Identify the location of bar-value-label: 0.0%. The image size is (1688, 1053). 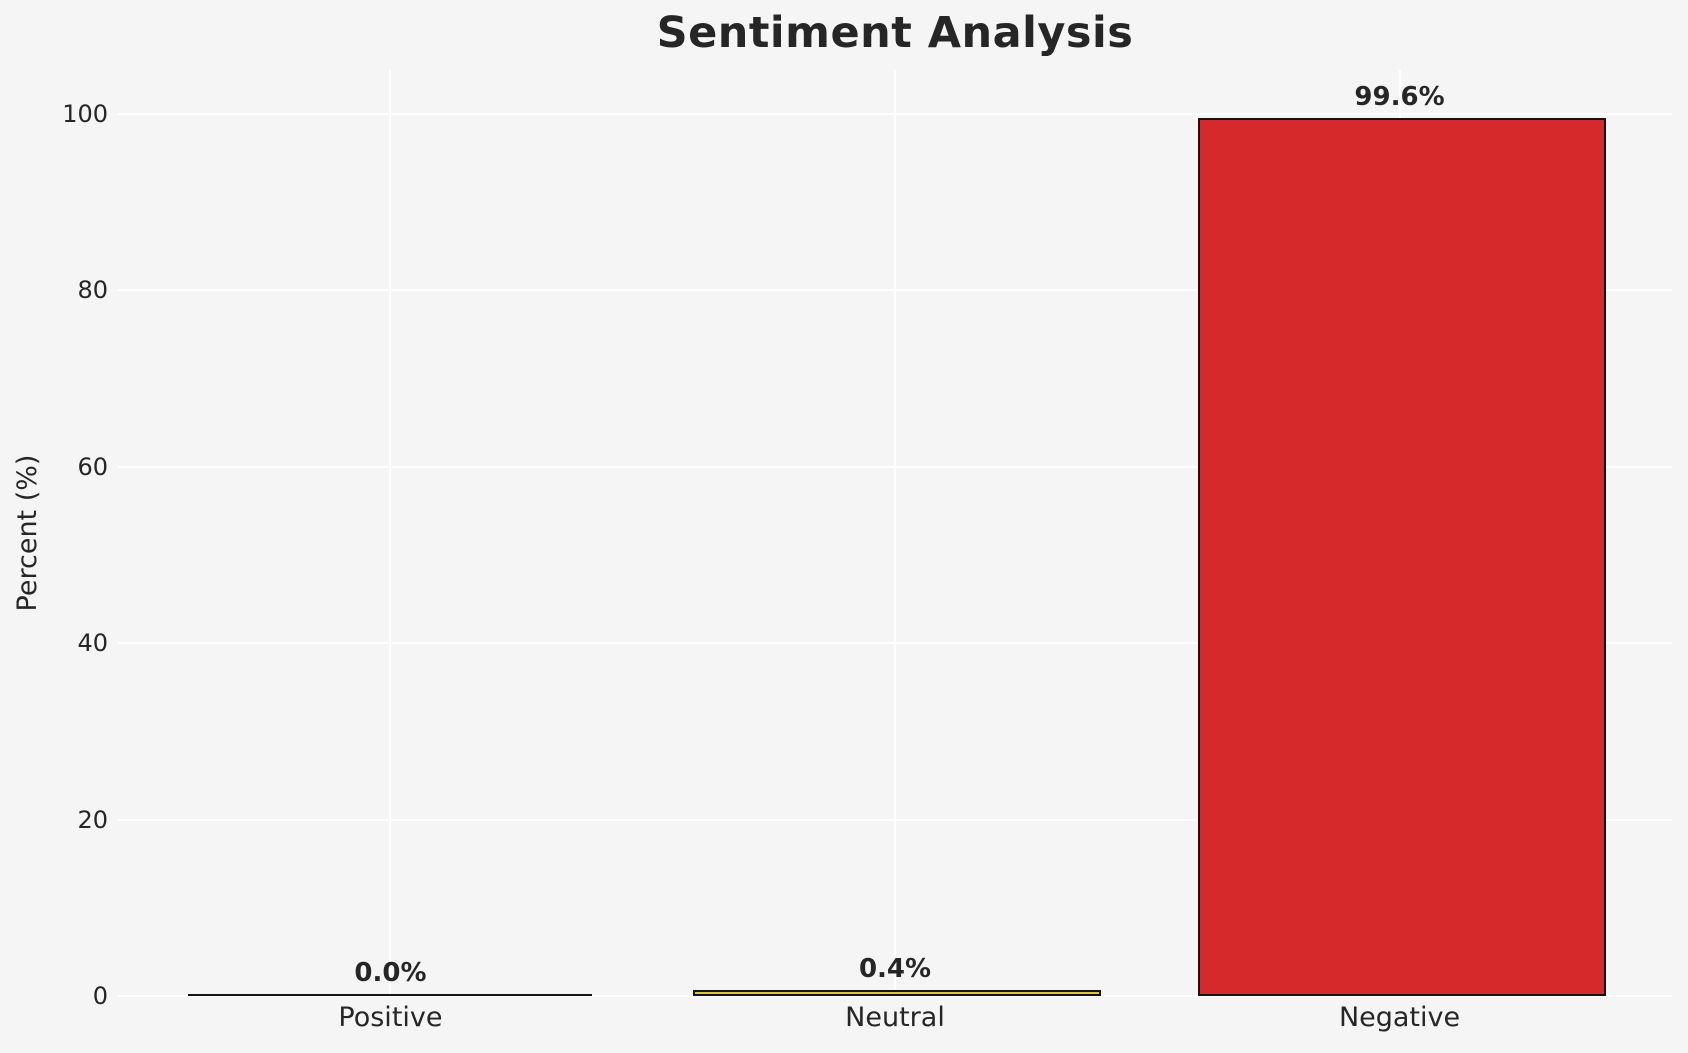
(390, 973).